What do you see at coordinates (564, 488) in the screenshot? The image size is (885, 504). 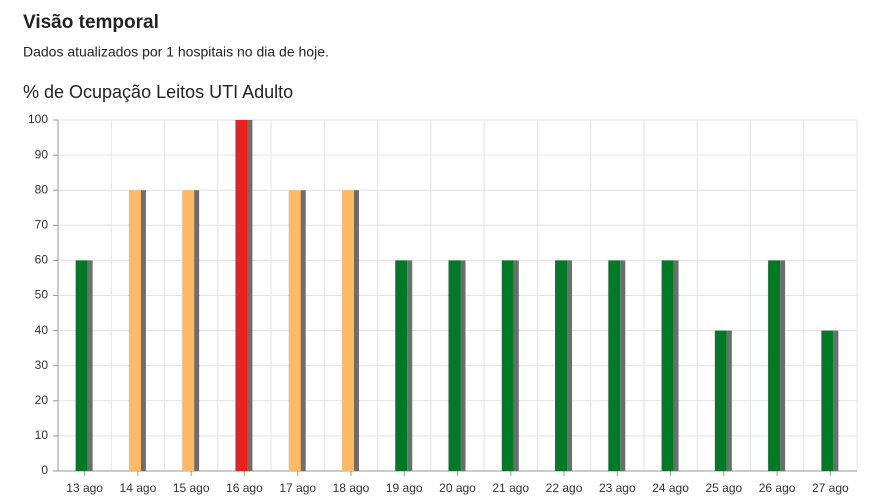 I see `x-tick-label: 22 ago` at bounding box center [564, 488].